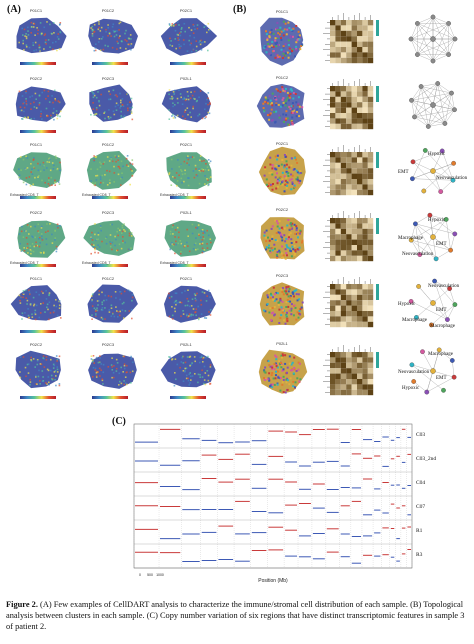 Image resolution: width=474 pixels, height=644 pixels. Describe the element at coordinates (186, 78) in the screenshot. I see `tile-title: P02L1` at that location.